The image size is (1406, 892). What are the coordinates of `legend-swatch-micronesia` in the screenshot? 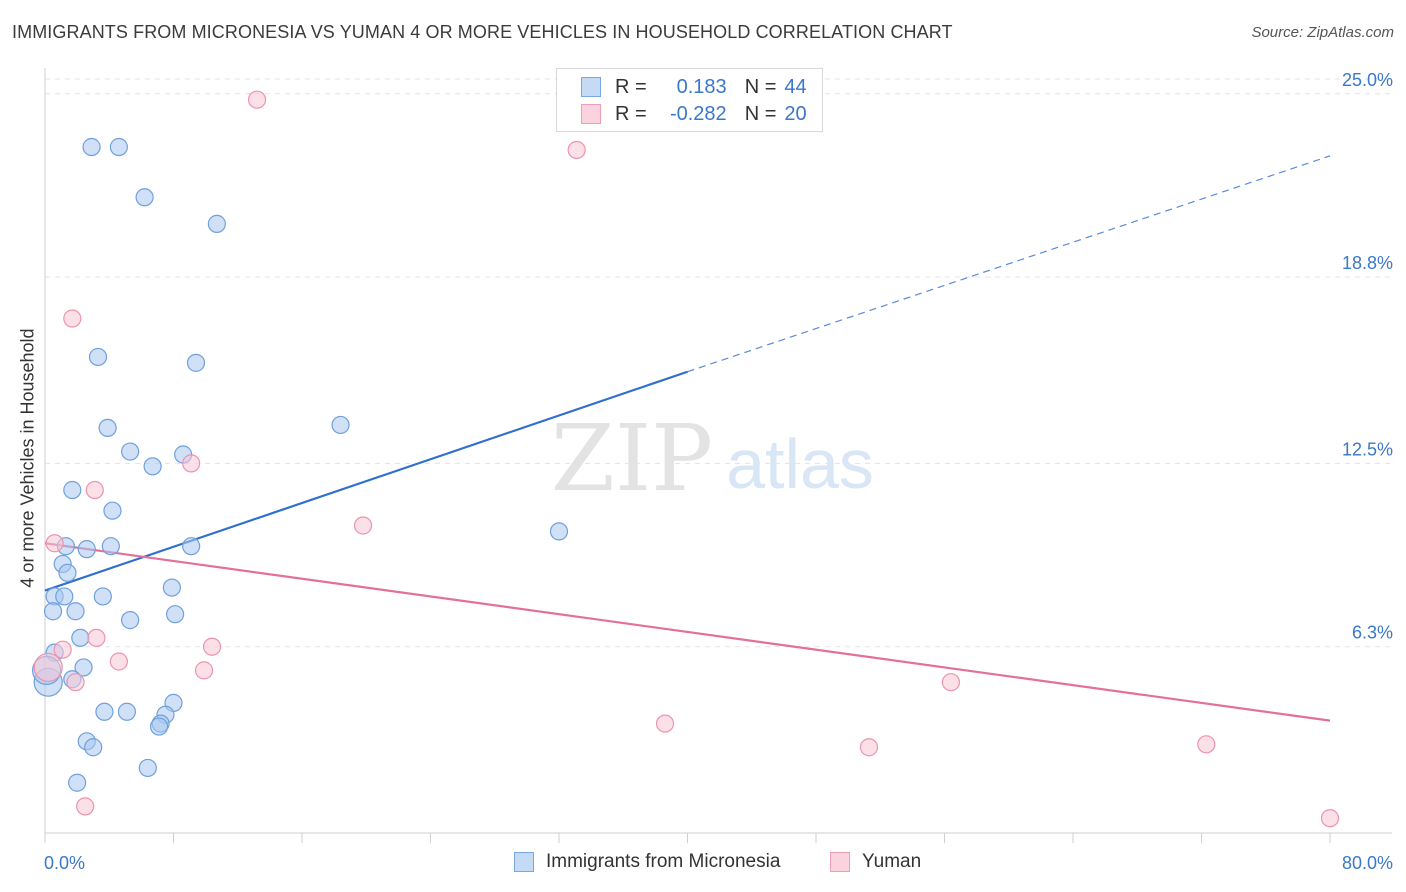 It's located at (591, 87).